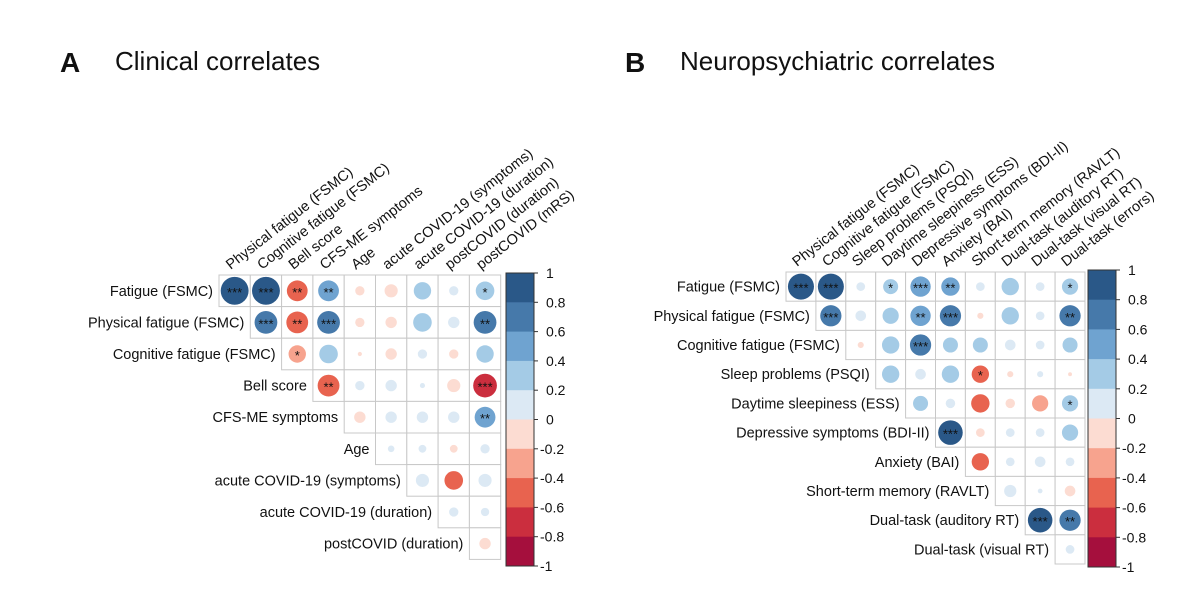 The image size is (1200, 592). I want to click on panel-a-letter: A, so click(70, 62).